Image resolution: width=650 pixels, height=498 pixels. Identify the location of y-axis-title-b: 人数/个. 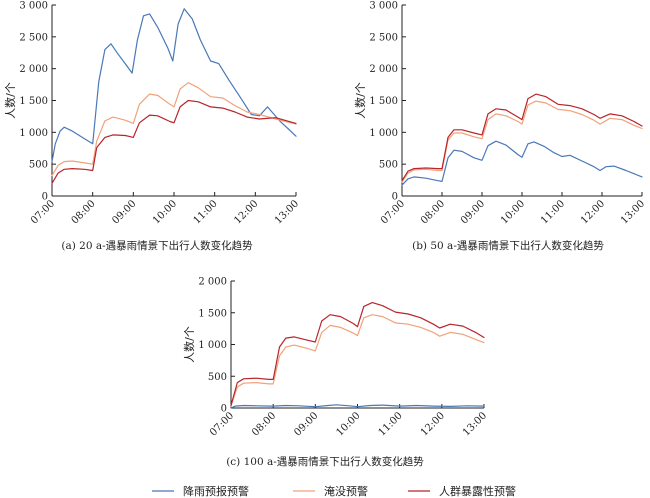
(360, 100).